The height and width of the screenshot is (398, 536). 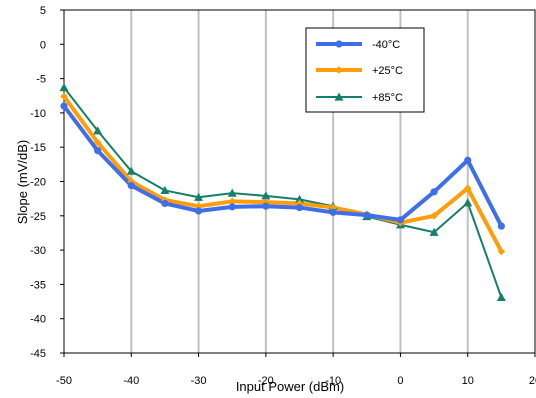 I want to click on x-tick-label: 10, so click(x=468, y=381).